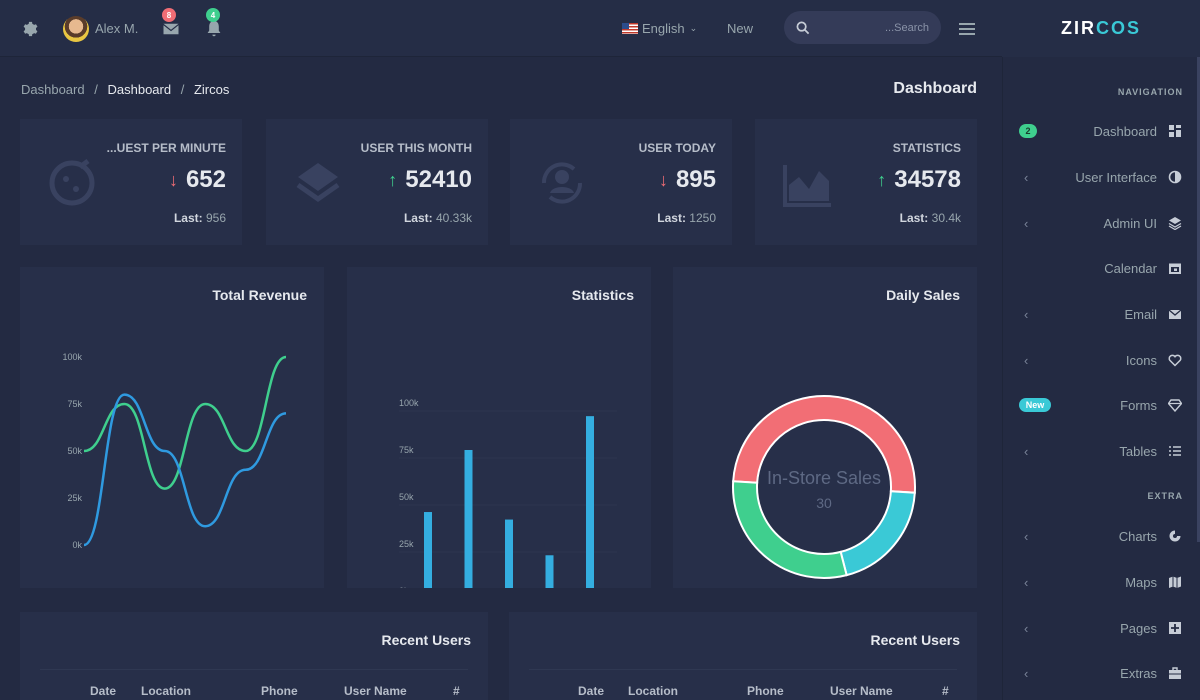 Image resolution: width=1200 pixels, height=700 pixels. What do you see at coordinates (1175, 673) in the screenshot?
I see `briefcase-icon` at bounding box center [1175, 673].